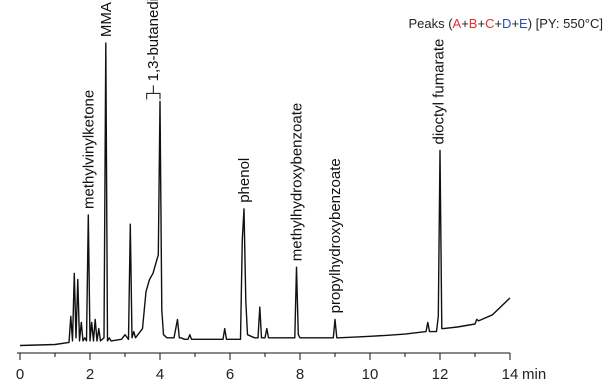 The width and height of the screenshot is (611, 385). What do you see at coordinates (153, 40) in the screenshot?
I see `peak-label: 1,3-butanediol` at bounding box center [153, 40].